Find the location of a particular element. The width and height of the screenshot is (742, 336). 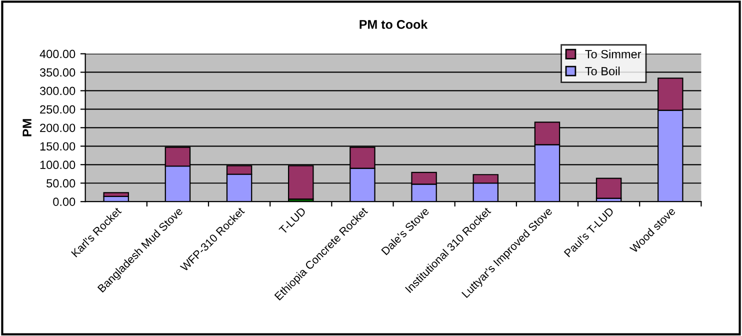

y-tick-label: 350.00 is located at coordinates (58, 72).